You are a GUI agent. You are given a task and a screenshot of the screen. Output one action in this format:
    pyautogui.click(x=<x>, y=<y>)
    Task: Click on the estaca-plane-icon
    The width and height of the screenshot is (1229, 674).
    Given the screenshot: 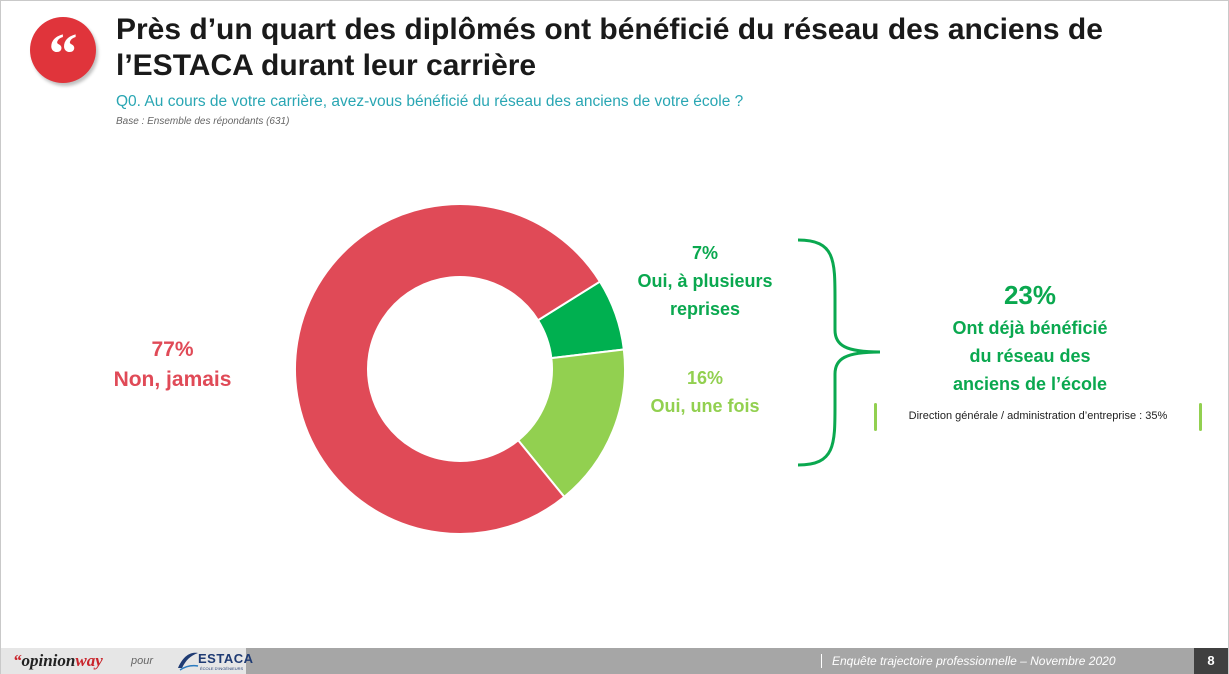 What is the action you would take?
    pyautogui.click(x=188, y=661)
    